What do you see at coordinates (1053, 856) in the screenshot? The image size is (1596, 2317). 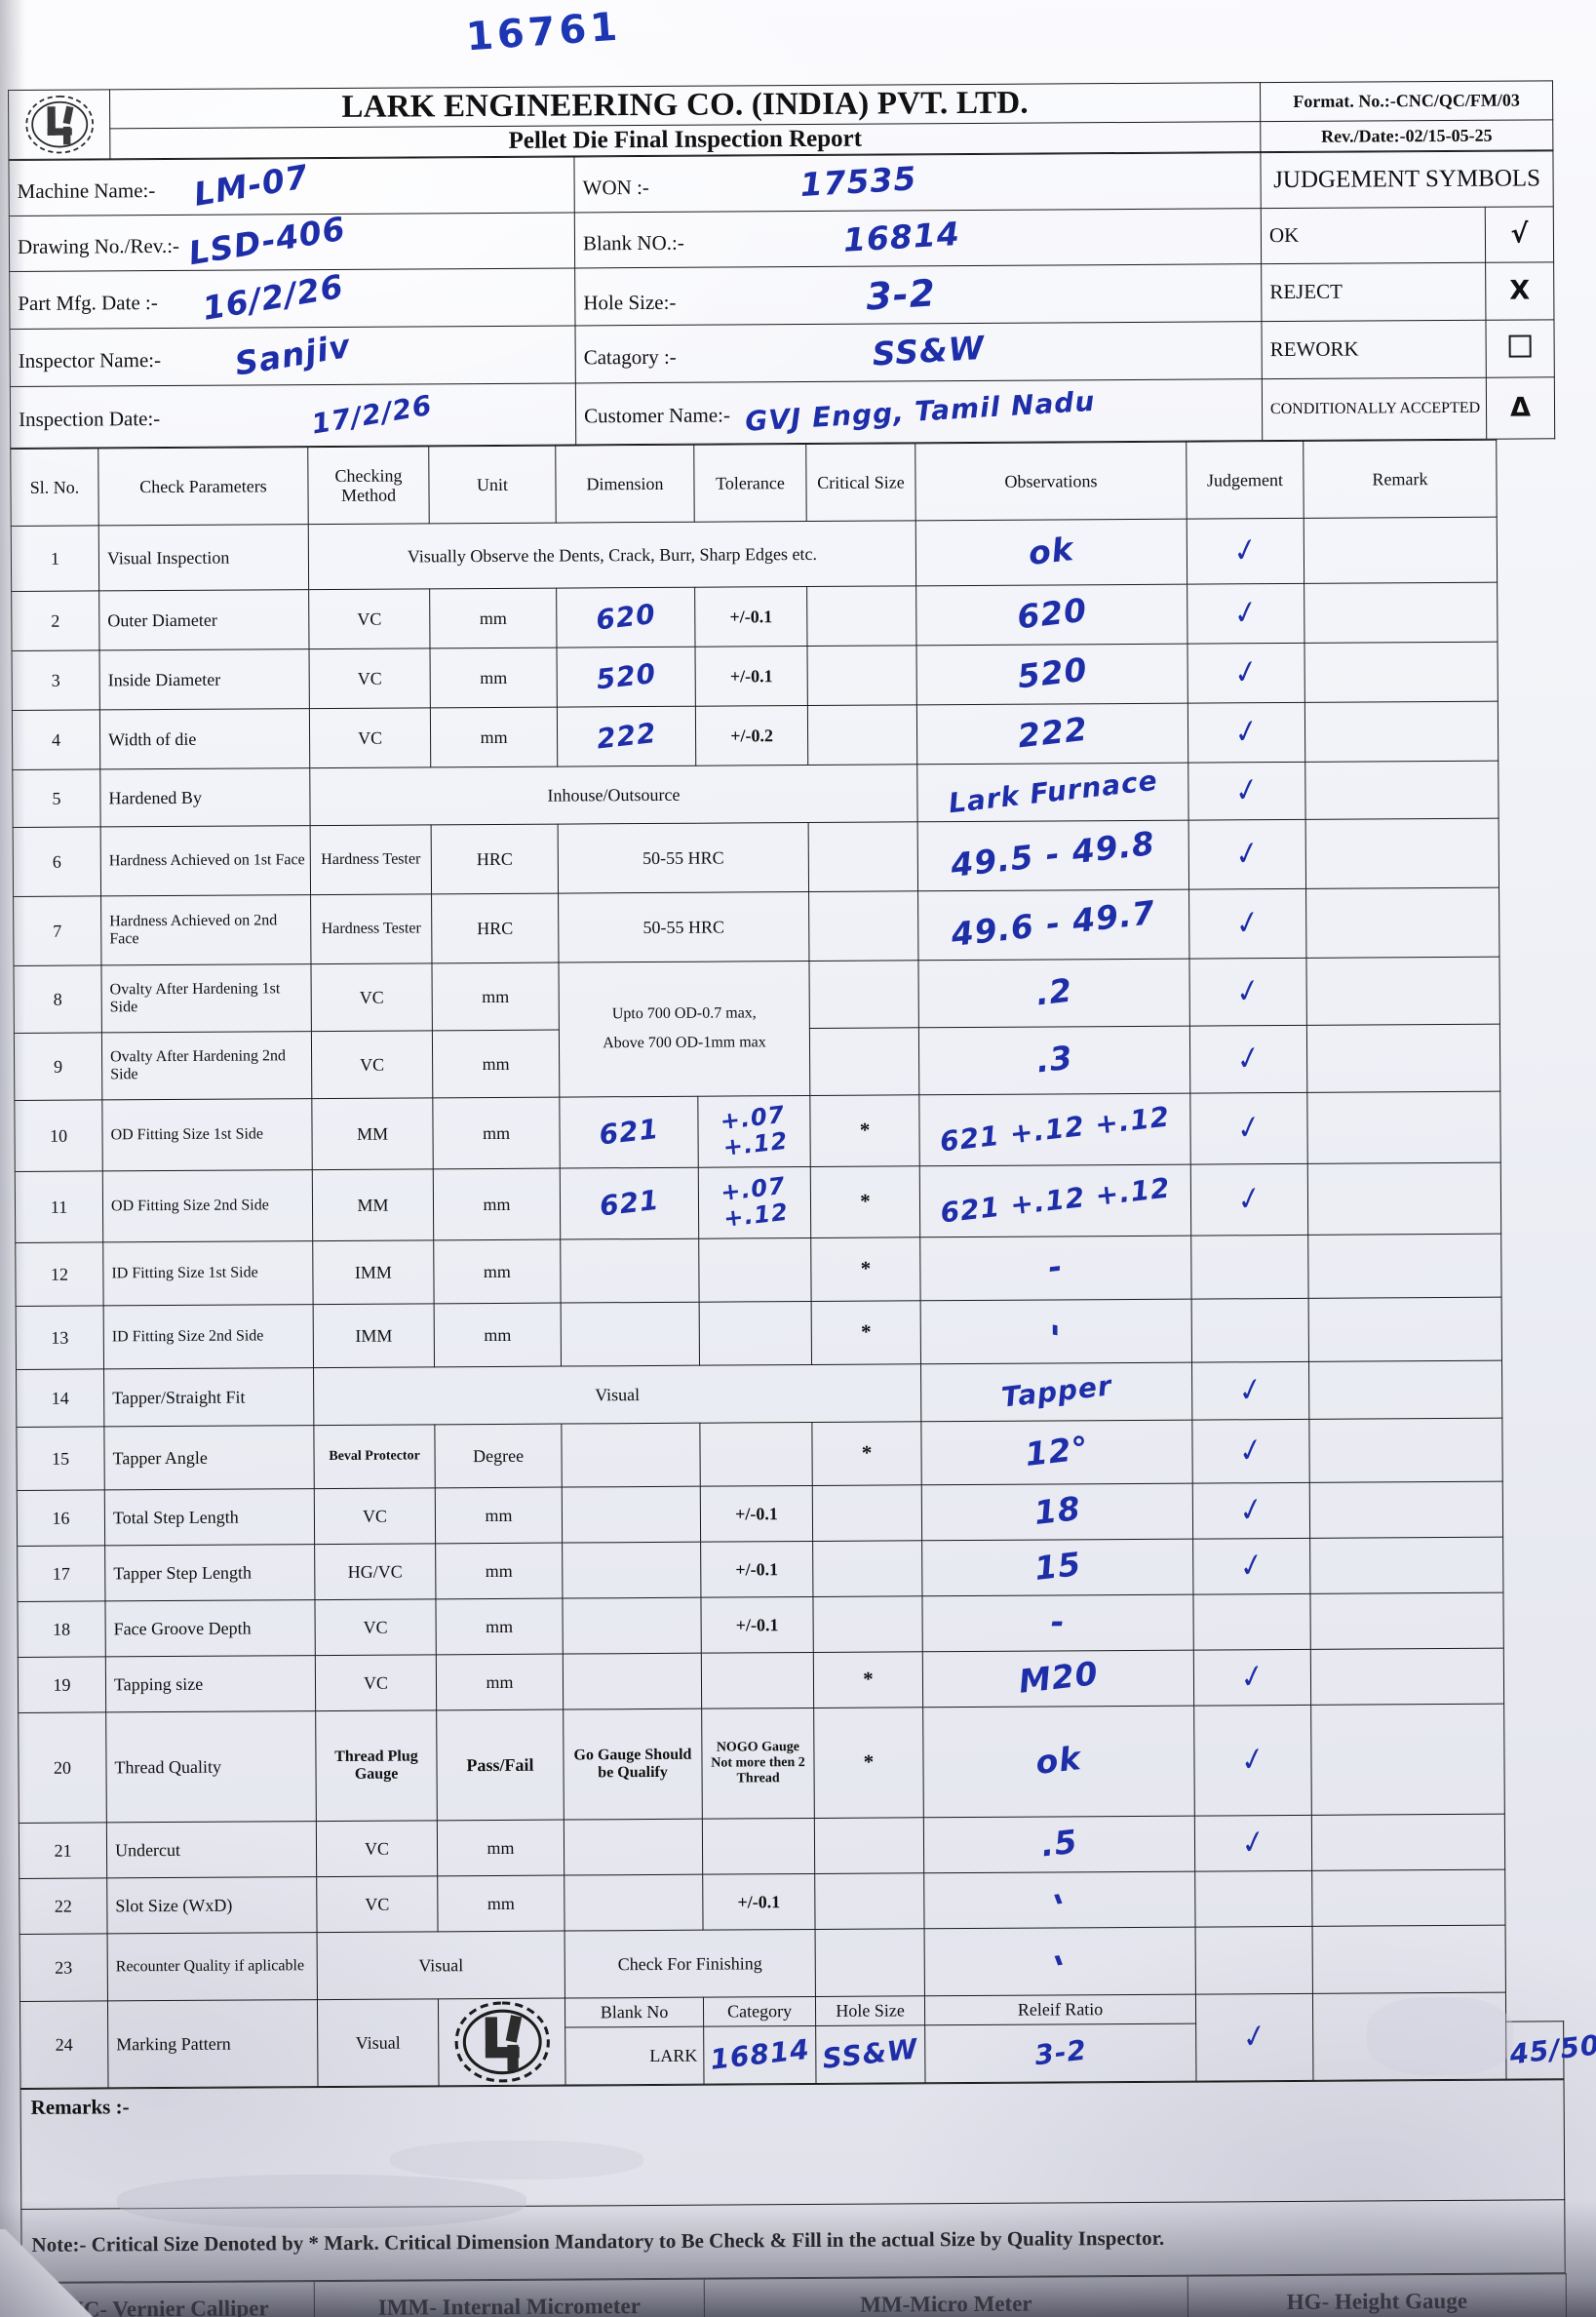 I see `cell-observation: 49.5 - 49.8` at bounding box center [1053, 856].